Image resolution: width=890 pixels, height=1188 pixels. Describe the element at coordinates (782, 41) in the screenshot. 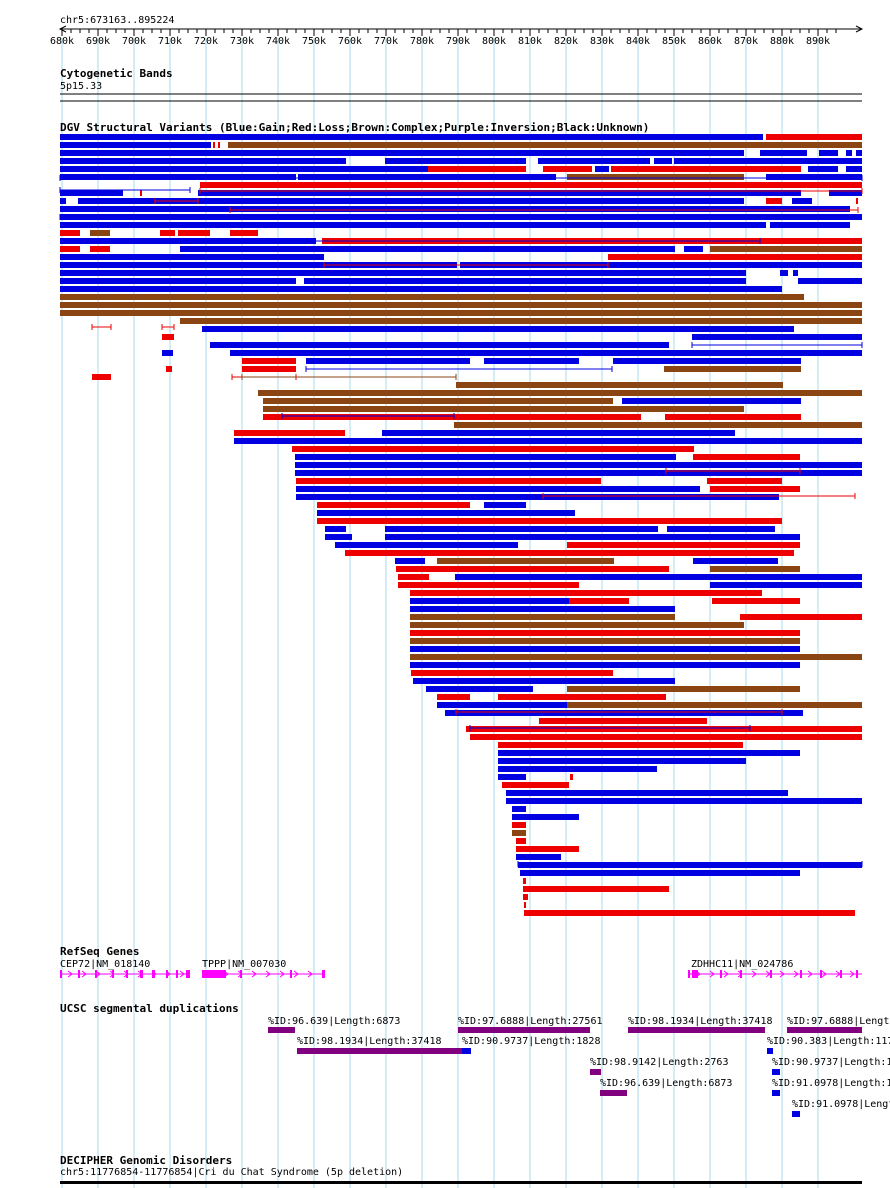

I see `ruler-tick-label: 880k` at that location.